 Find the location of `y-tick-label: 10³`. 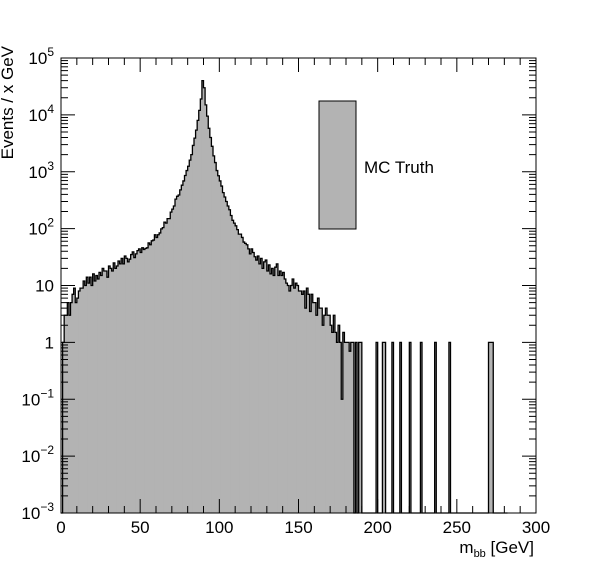

y-tick-label: 10³ is located at coordinates (41, 170).